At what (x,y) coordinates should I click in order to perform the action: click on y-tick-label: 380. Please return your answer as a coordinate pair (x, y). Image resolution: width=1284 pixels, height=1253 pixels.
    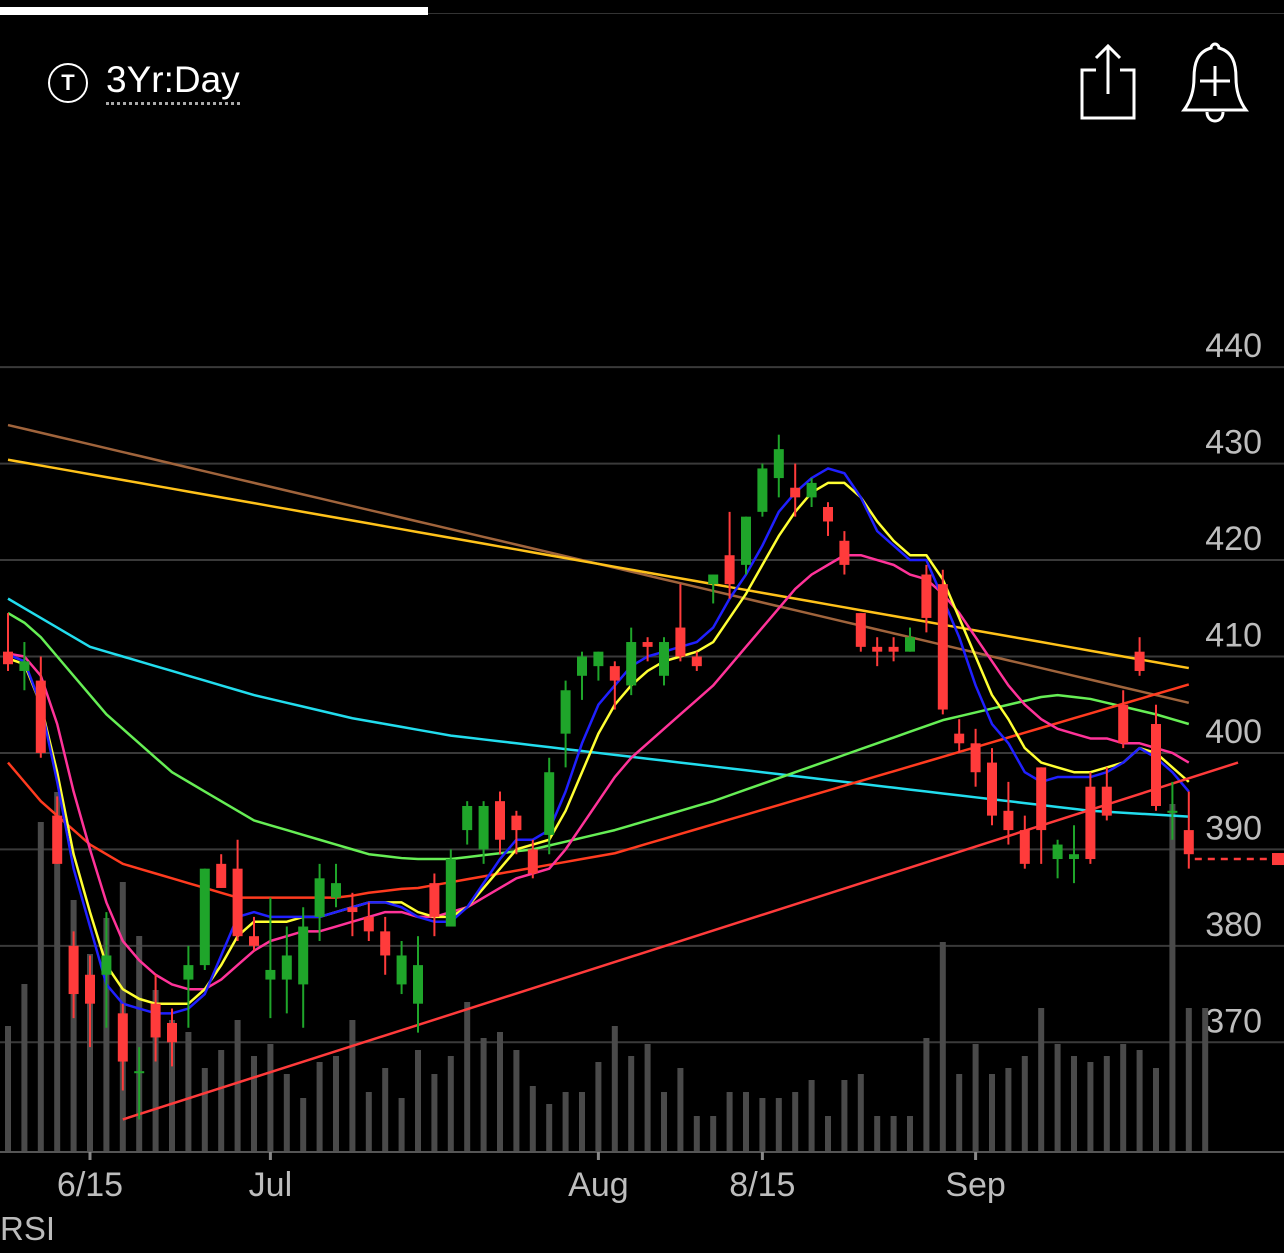
    Looking at the image, I should click on (1233, 925).